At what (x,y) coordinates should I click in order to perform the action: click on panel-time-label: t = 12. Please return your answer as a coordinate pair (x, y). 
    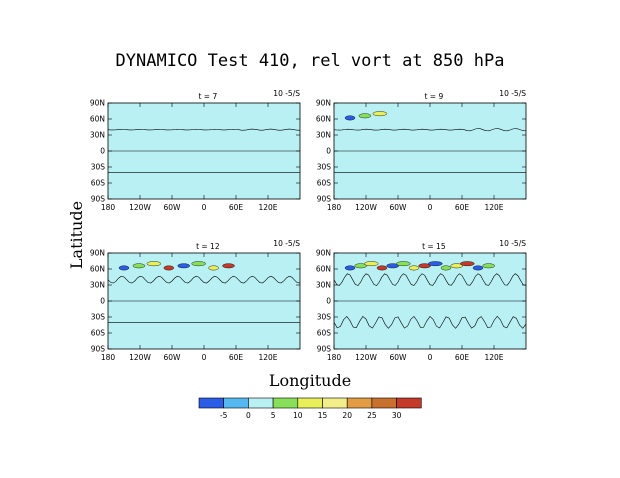
    Looking at the image, I should click on (208, 246).